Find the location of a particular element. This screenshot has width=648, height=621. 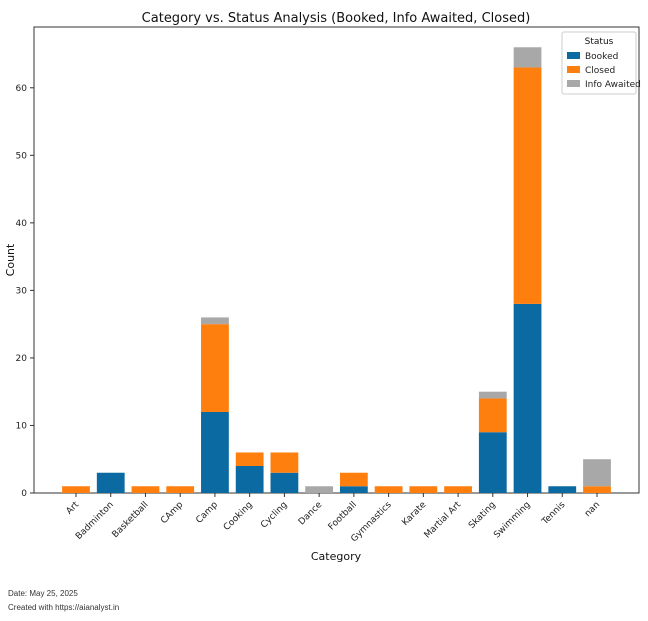

y-tick-label: 50 is located at coordinates (22, 156).